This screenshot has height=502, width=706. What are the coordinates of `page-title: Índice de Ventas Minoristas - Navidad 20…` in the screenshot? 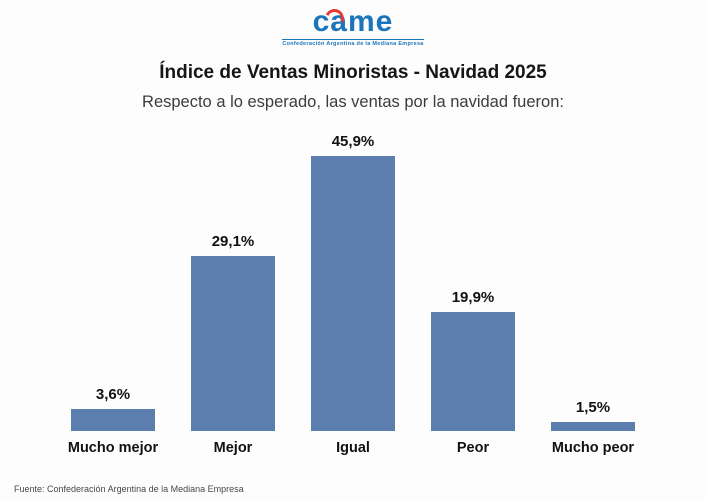 It's located at (353, 72).